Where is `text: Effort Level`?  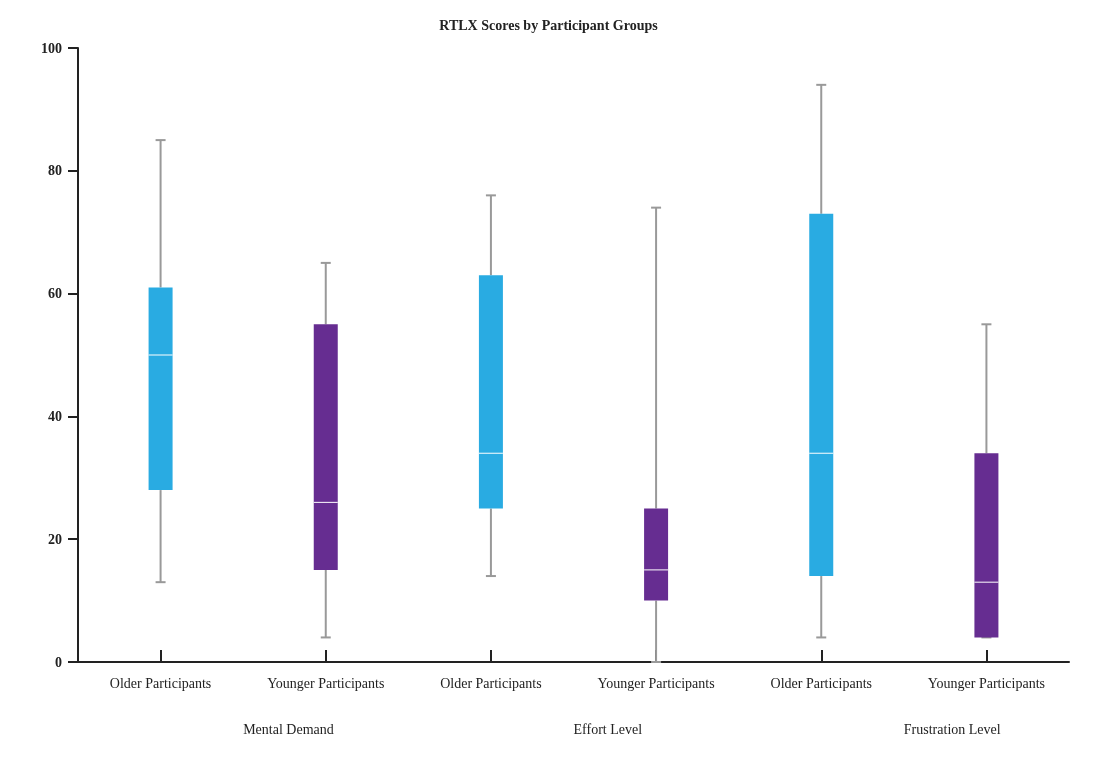
text: Effort Level is located at coordinates (608, 729).